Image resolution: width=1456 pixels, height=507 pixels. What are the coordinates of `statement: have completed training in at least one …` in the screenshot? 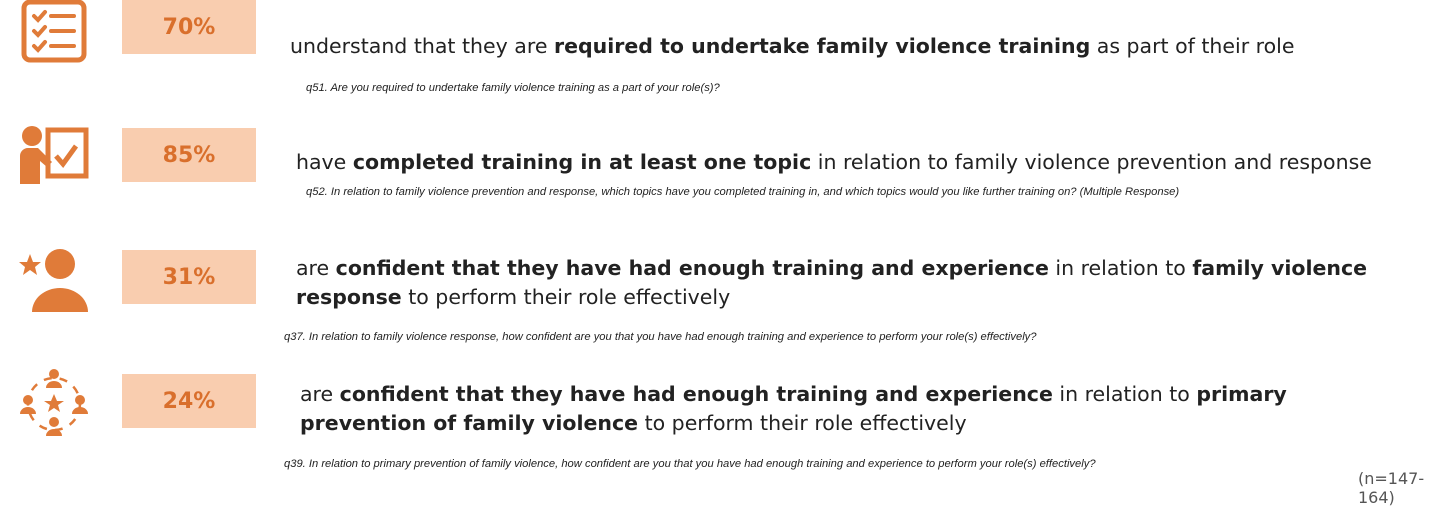 It's located at (876, 162).